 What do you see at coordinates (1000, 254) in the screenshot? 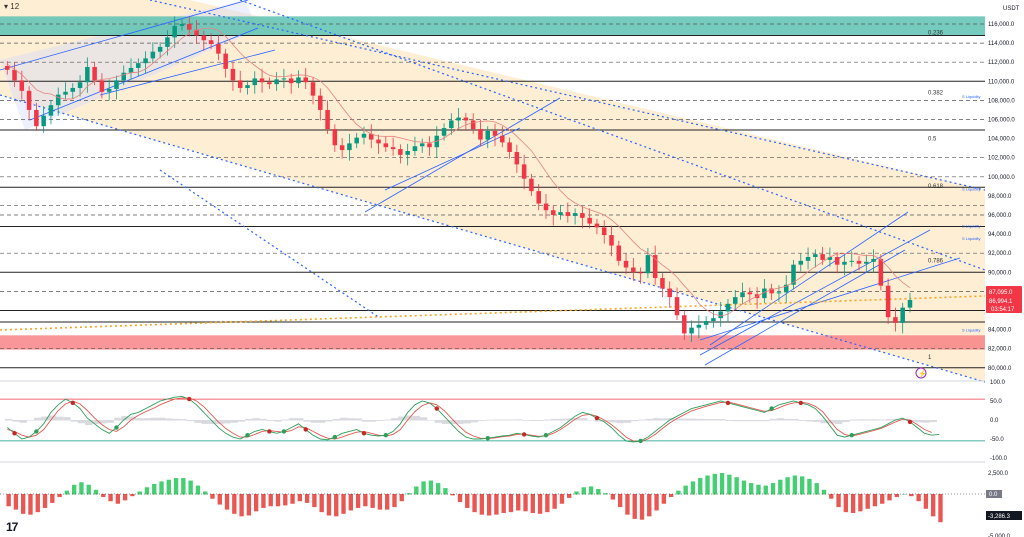
I see `price-tick-label: 92,000.0` at bounding box center [1000, 254].